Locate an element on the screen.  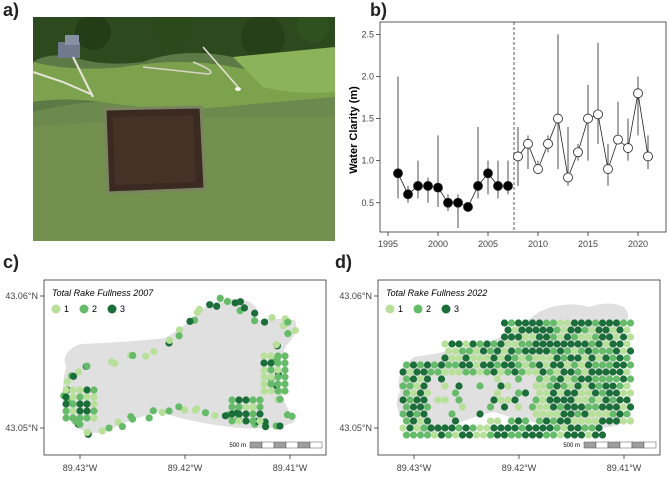
legend-swatch is located at coordinates (446, 309).